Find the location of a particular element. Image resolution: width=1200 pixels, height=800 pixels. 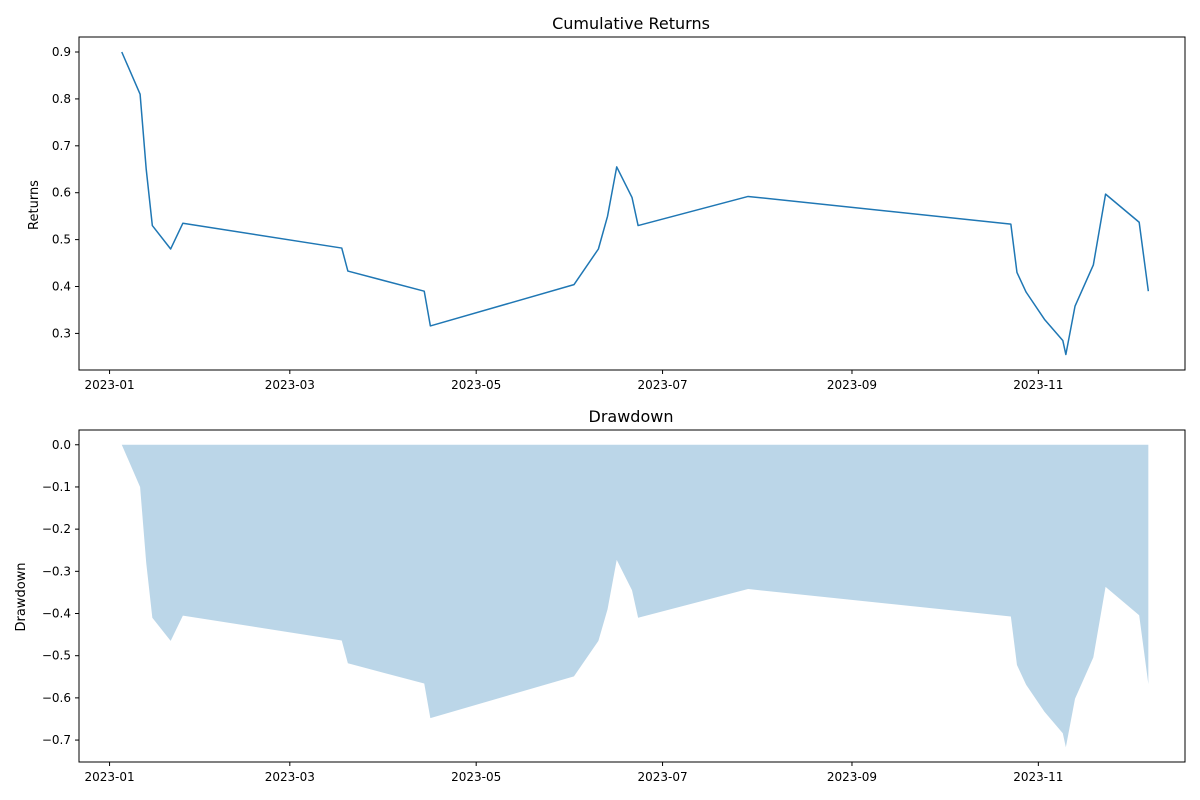

y-tick-label: 0.5 is located at coordinates (61, 240).